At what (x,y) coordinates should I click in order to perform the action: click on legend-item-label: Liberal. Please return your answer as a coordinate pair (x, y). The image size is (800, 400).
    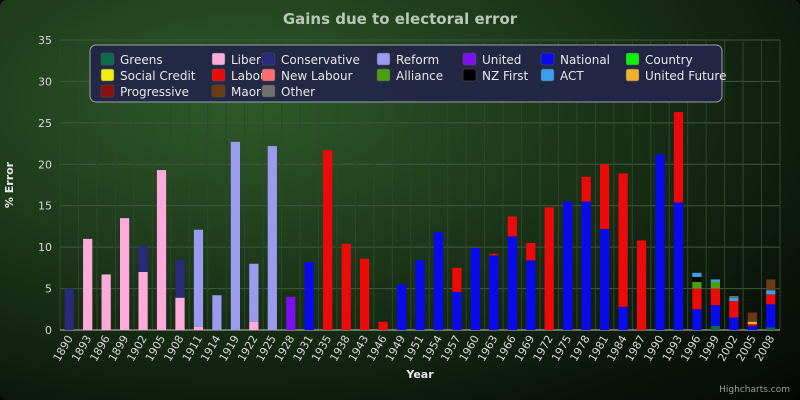
    Looking at the image, I should click on (251, 60).